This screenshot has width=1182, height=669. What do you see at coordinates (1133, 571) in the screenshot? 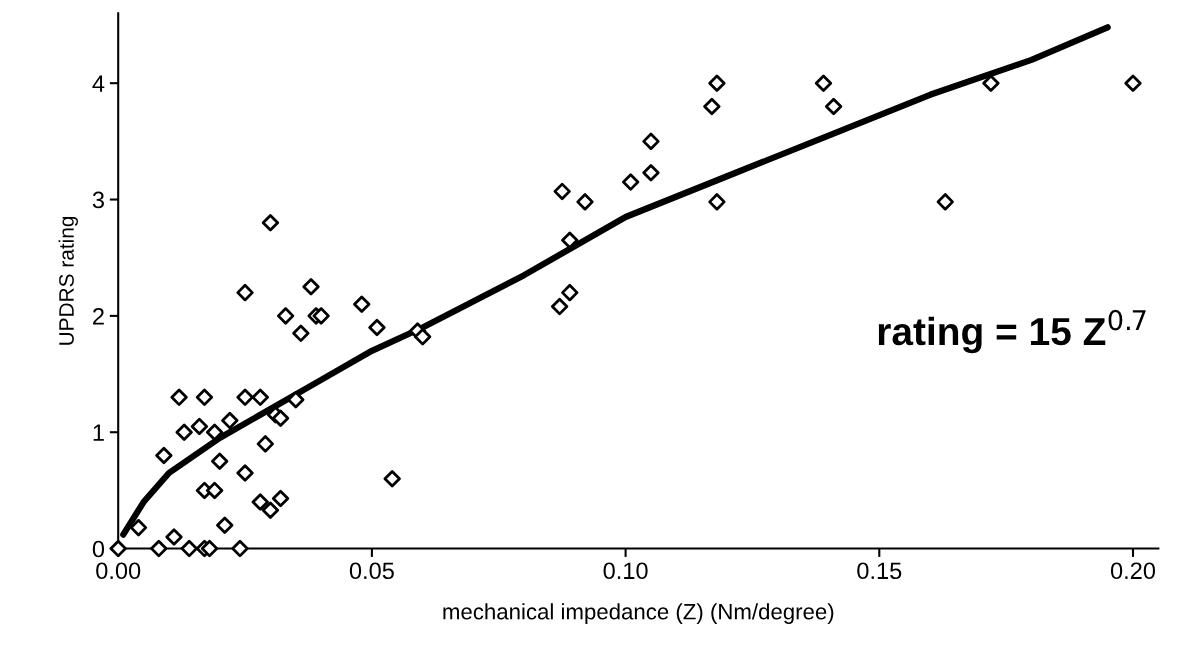
I see `x-tick-label: 0.20` at bounding box center [1133, 571].